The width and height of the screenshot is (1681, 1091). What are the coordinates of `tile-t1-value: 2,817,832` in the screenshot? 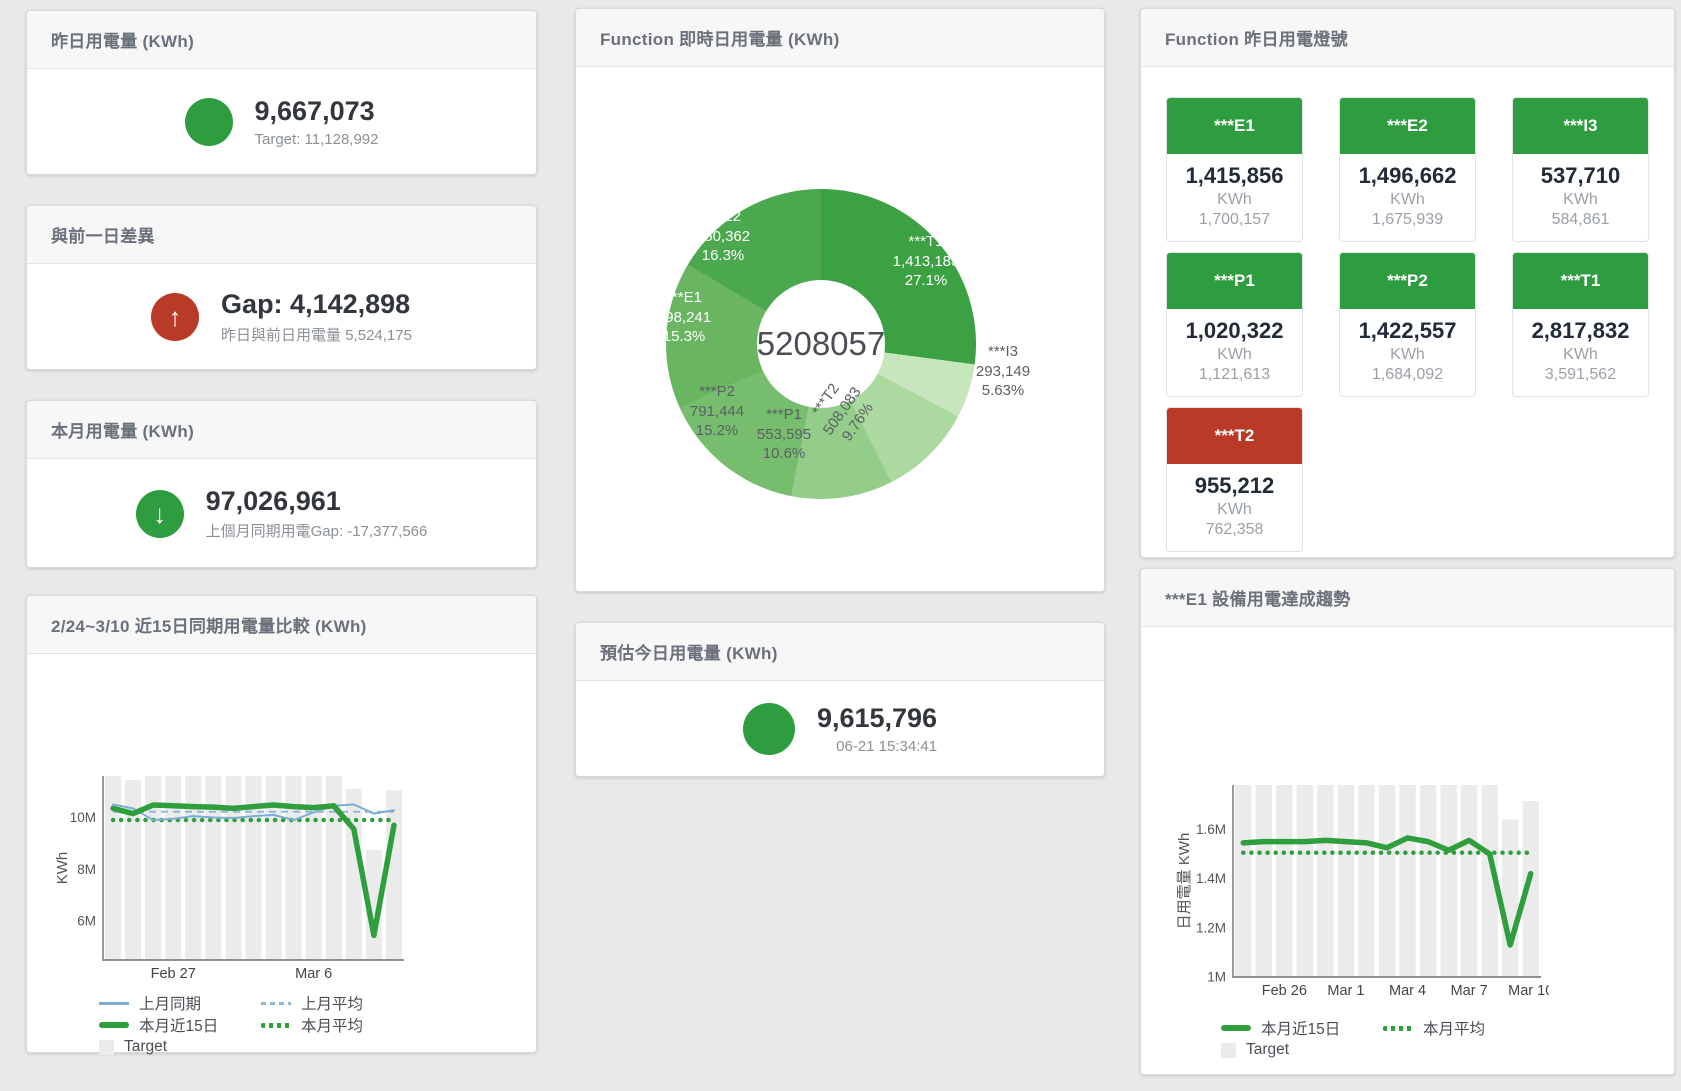 It's located at (1580, 330).